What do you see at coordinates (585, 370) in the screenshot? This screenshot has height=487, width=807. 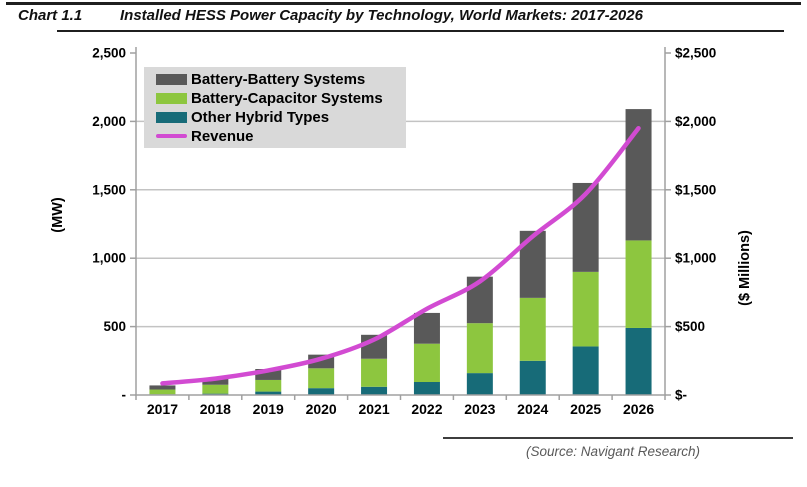 I see `bar-segment-other-hybrid-types-2025` at bounding box center [585, 370].